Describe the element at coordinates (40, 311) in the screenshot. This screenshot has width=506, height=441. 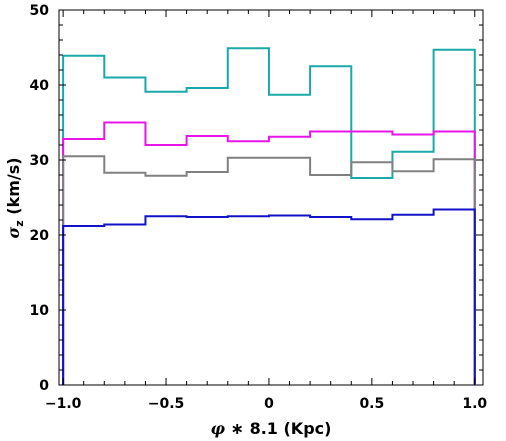
I see `y-tick-label: 10` at that location.